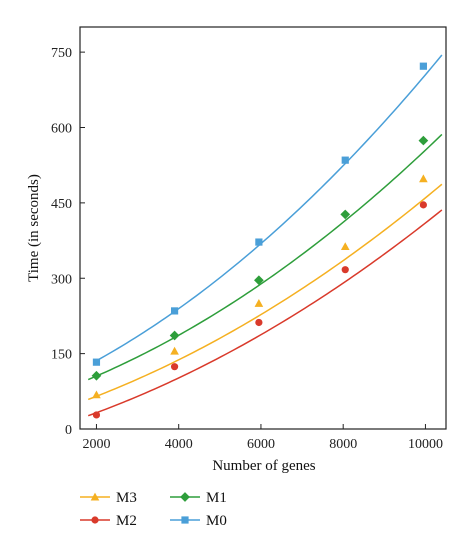  Describe the element at coordinates (261, 444) in the screenshot. I see `x-tick-label: 6000` at that location.